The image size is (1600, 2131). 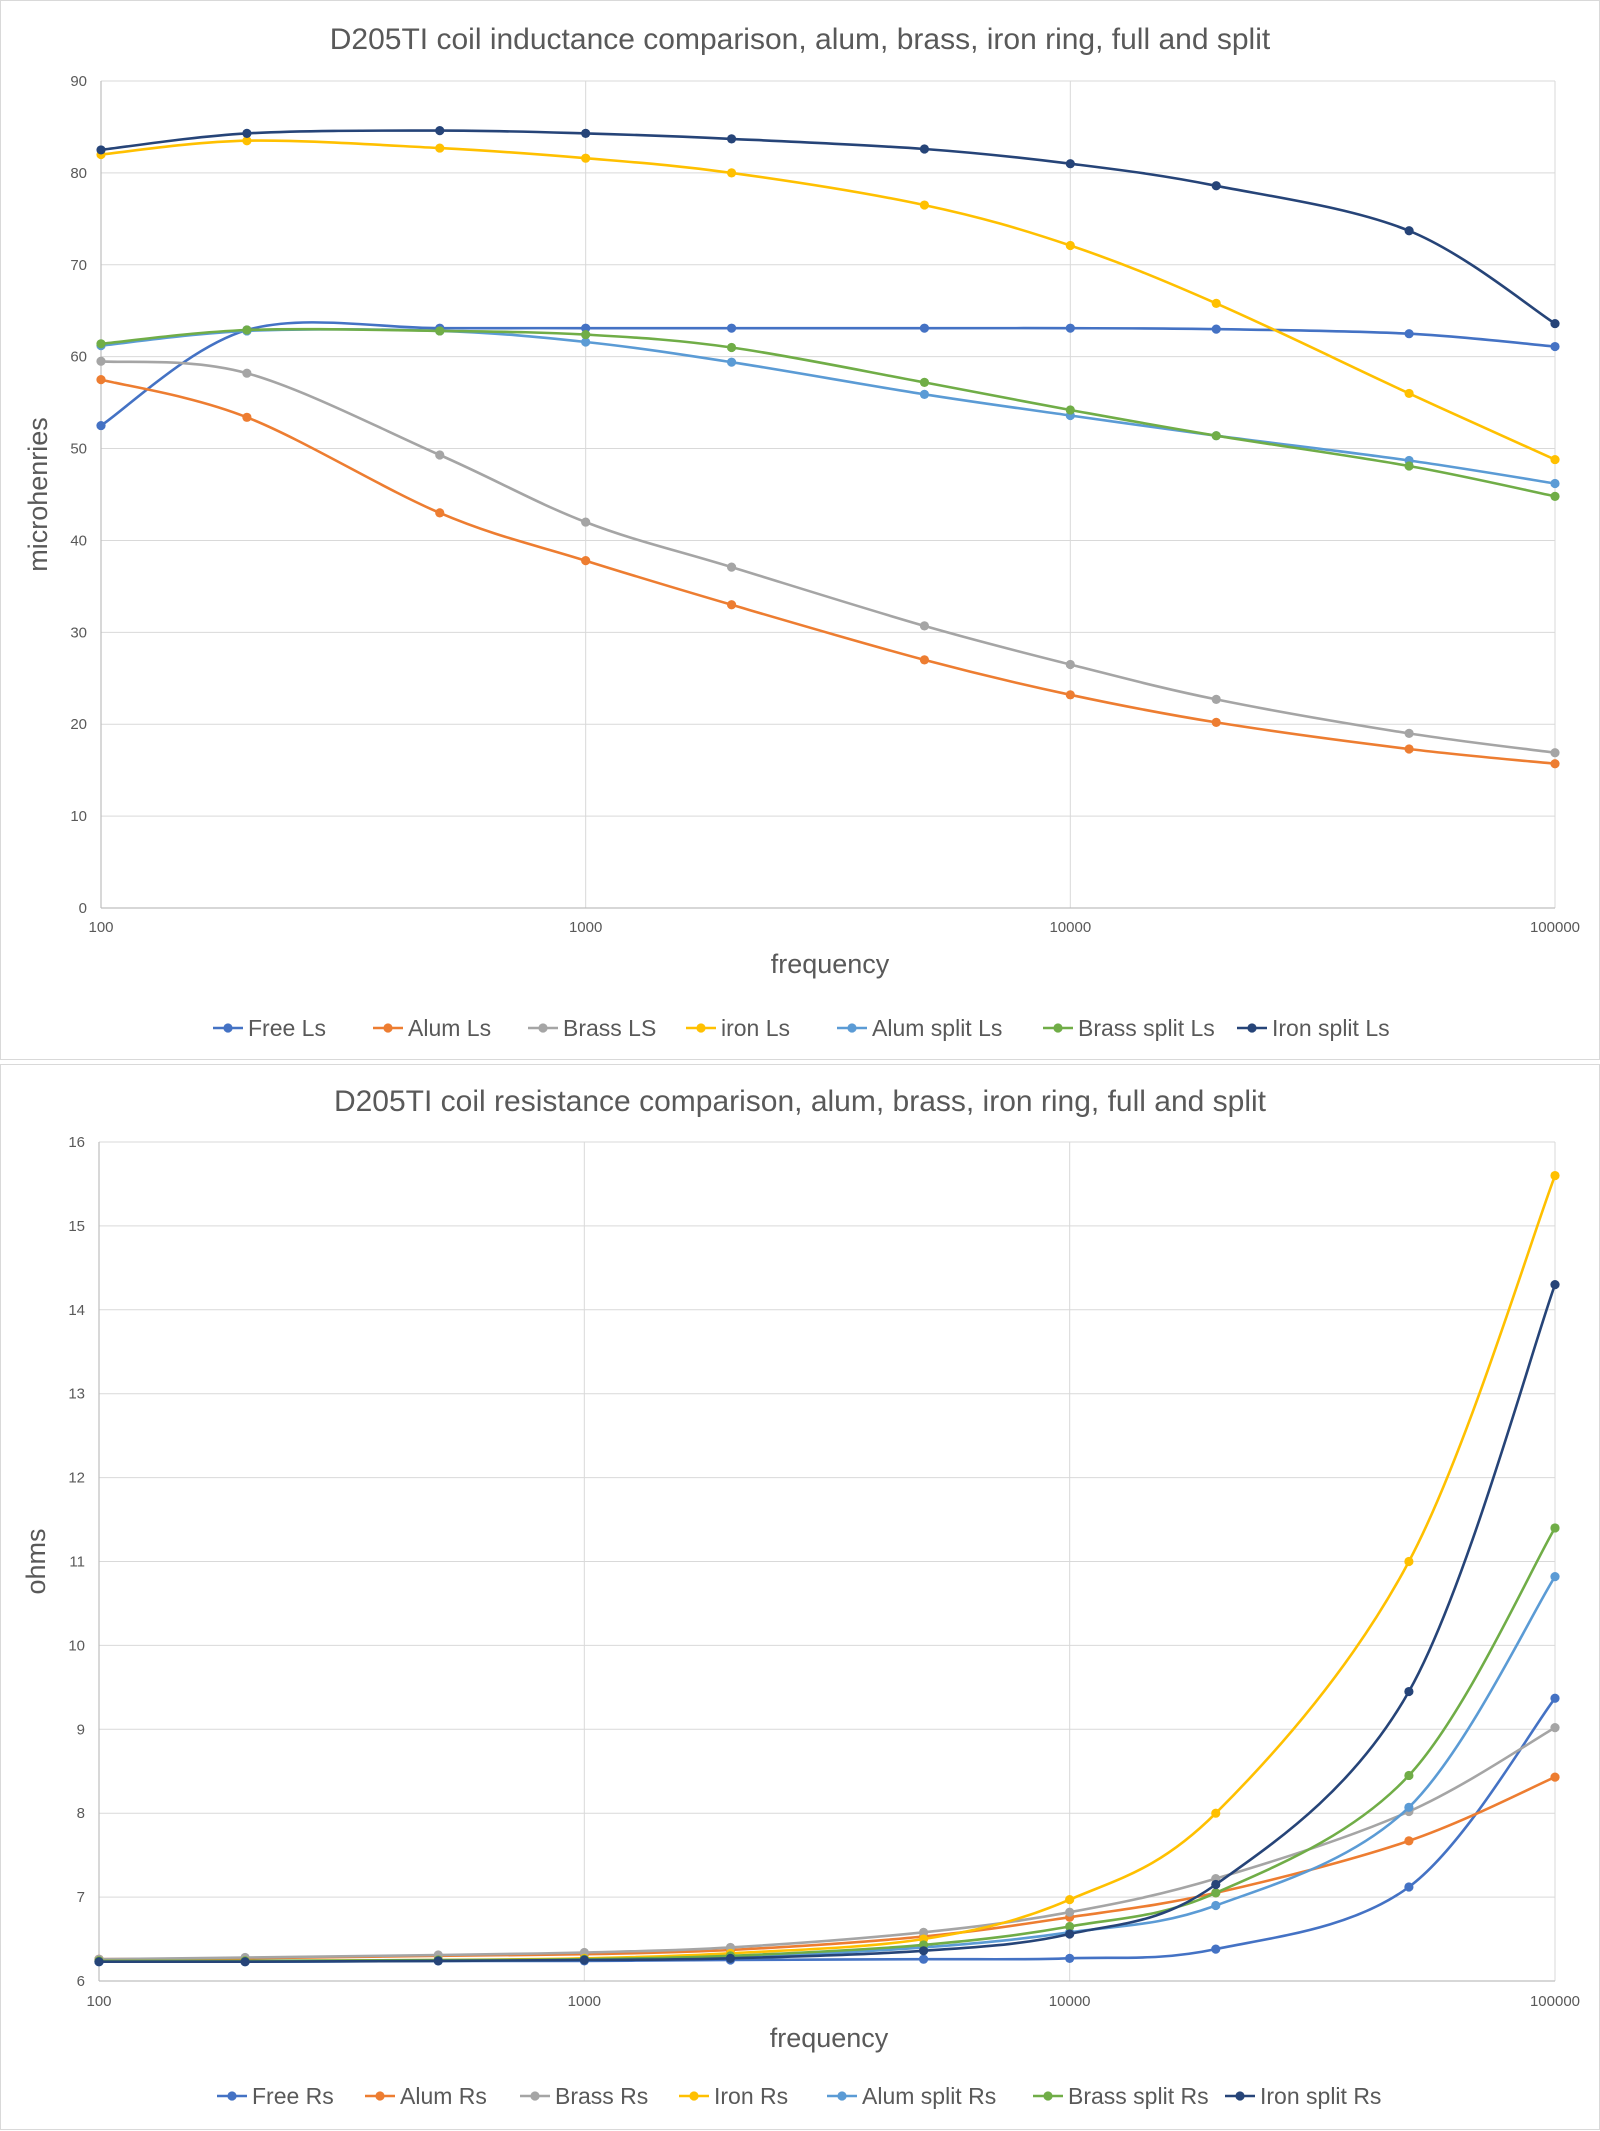 I want to click on legend-label: Free Ls, so click(x=287, y=1028).